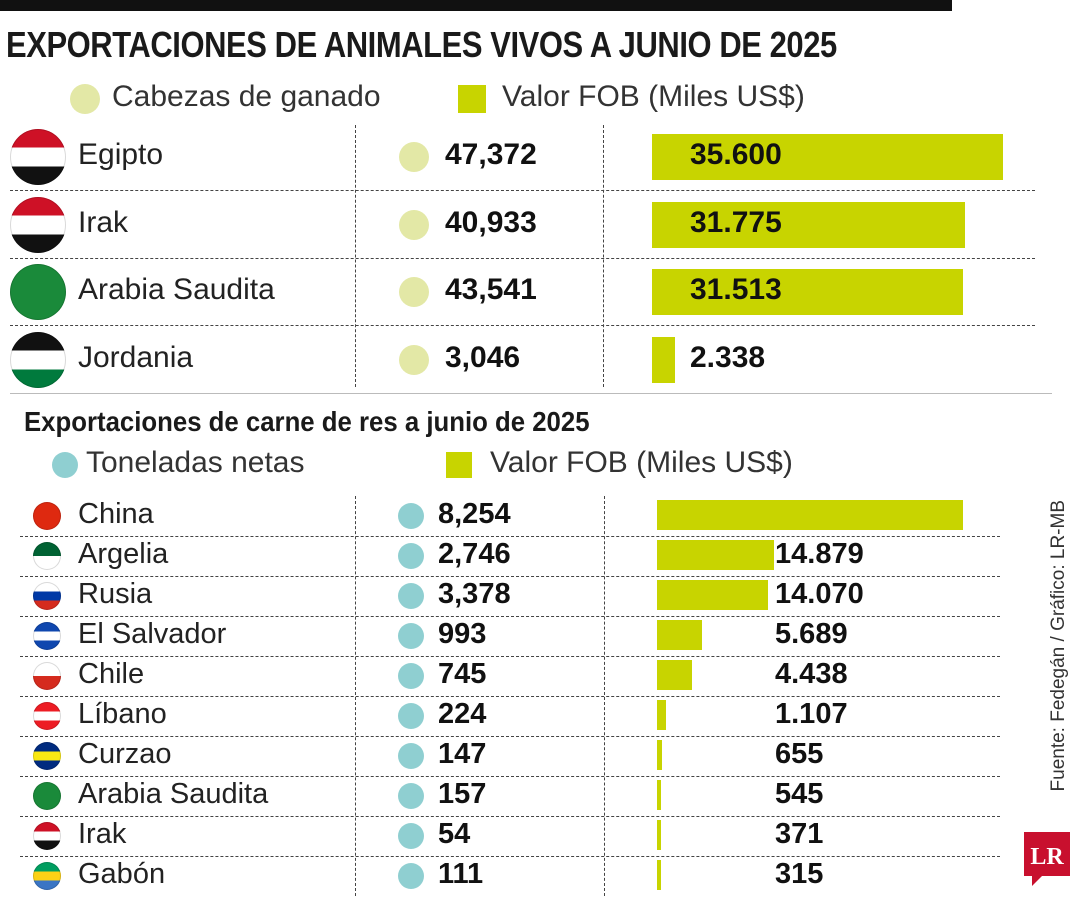 The height and width of the screenshot is (900, 1080). Describe the element at coordinates (136, 357) in the screenshot. I see `country-name: Jordania` at that location.